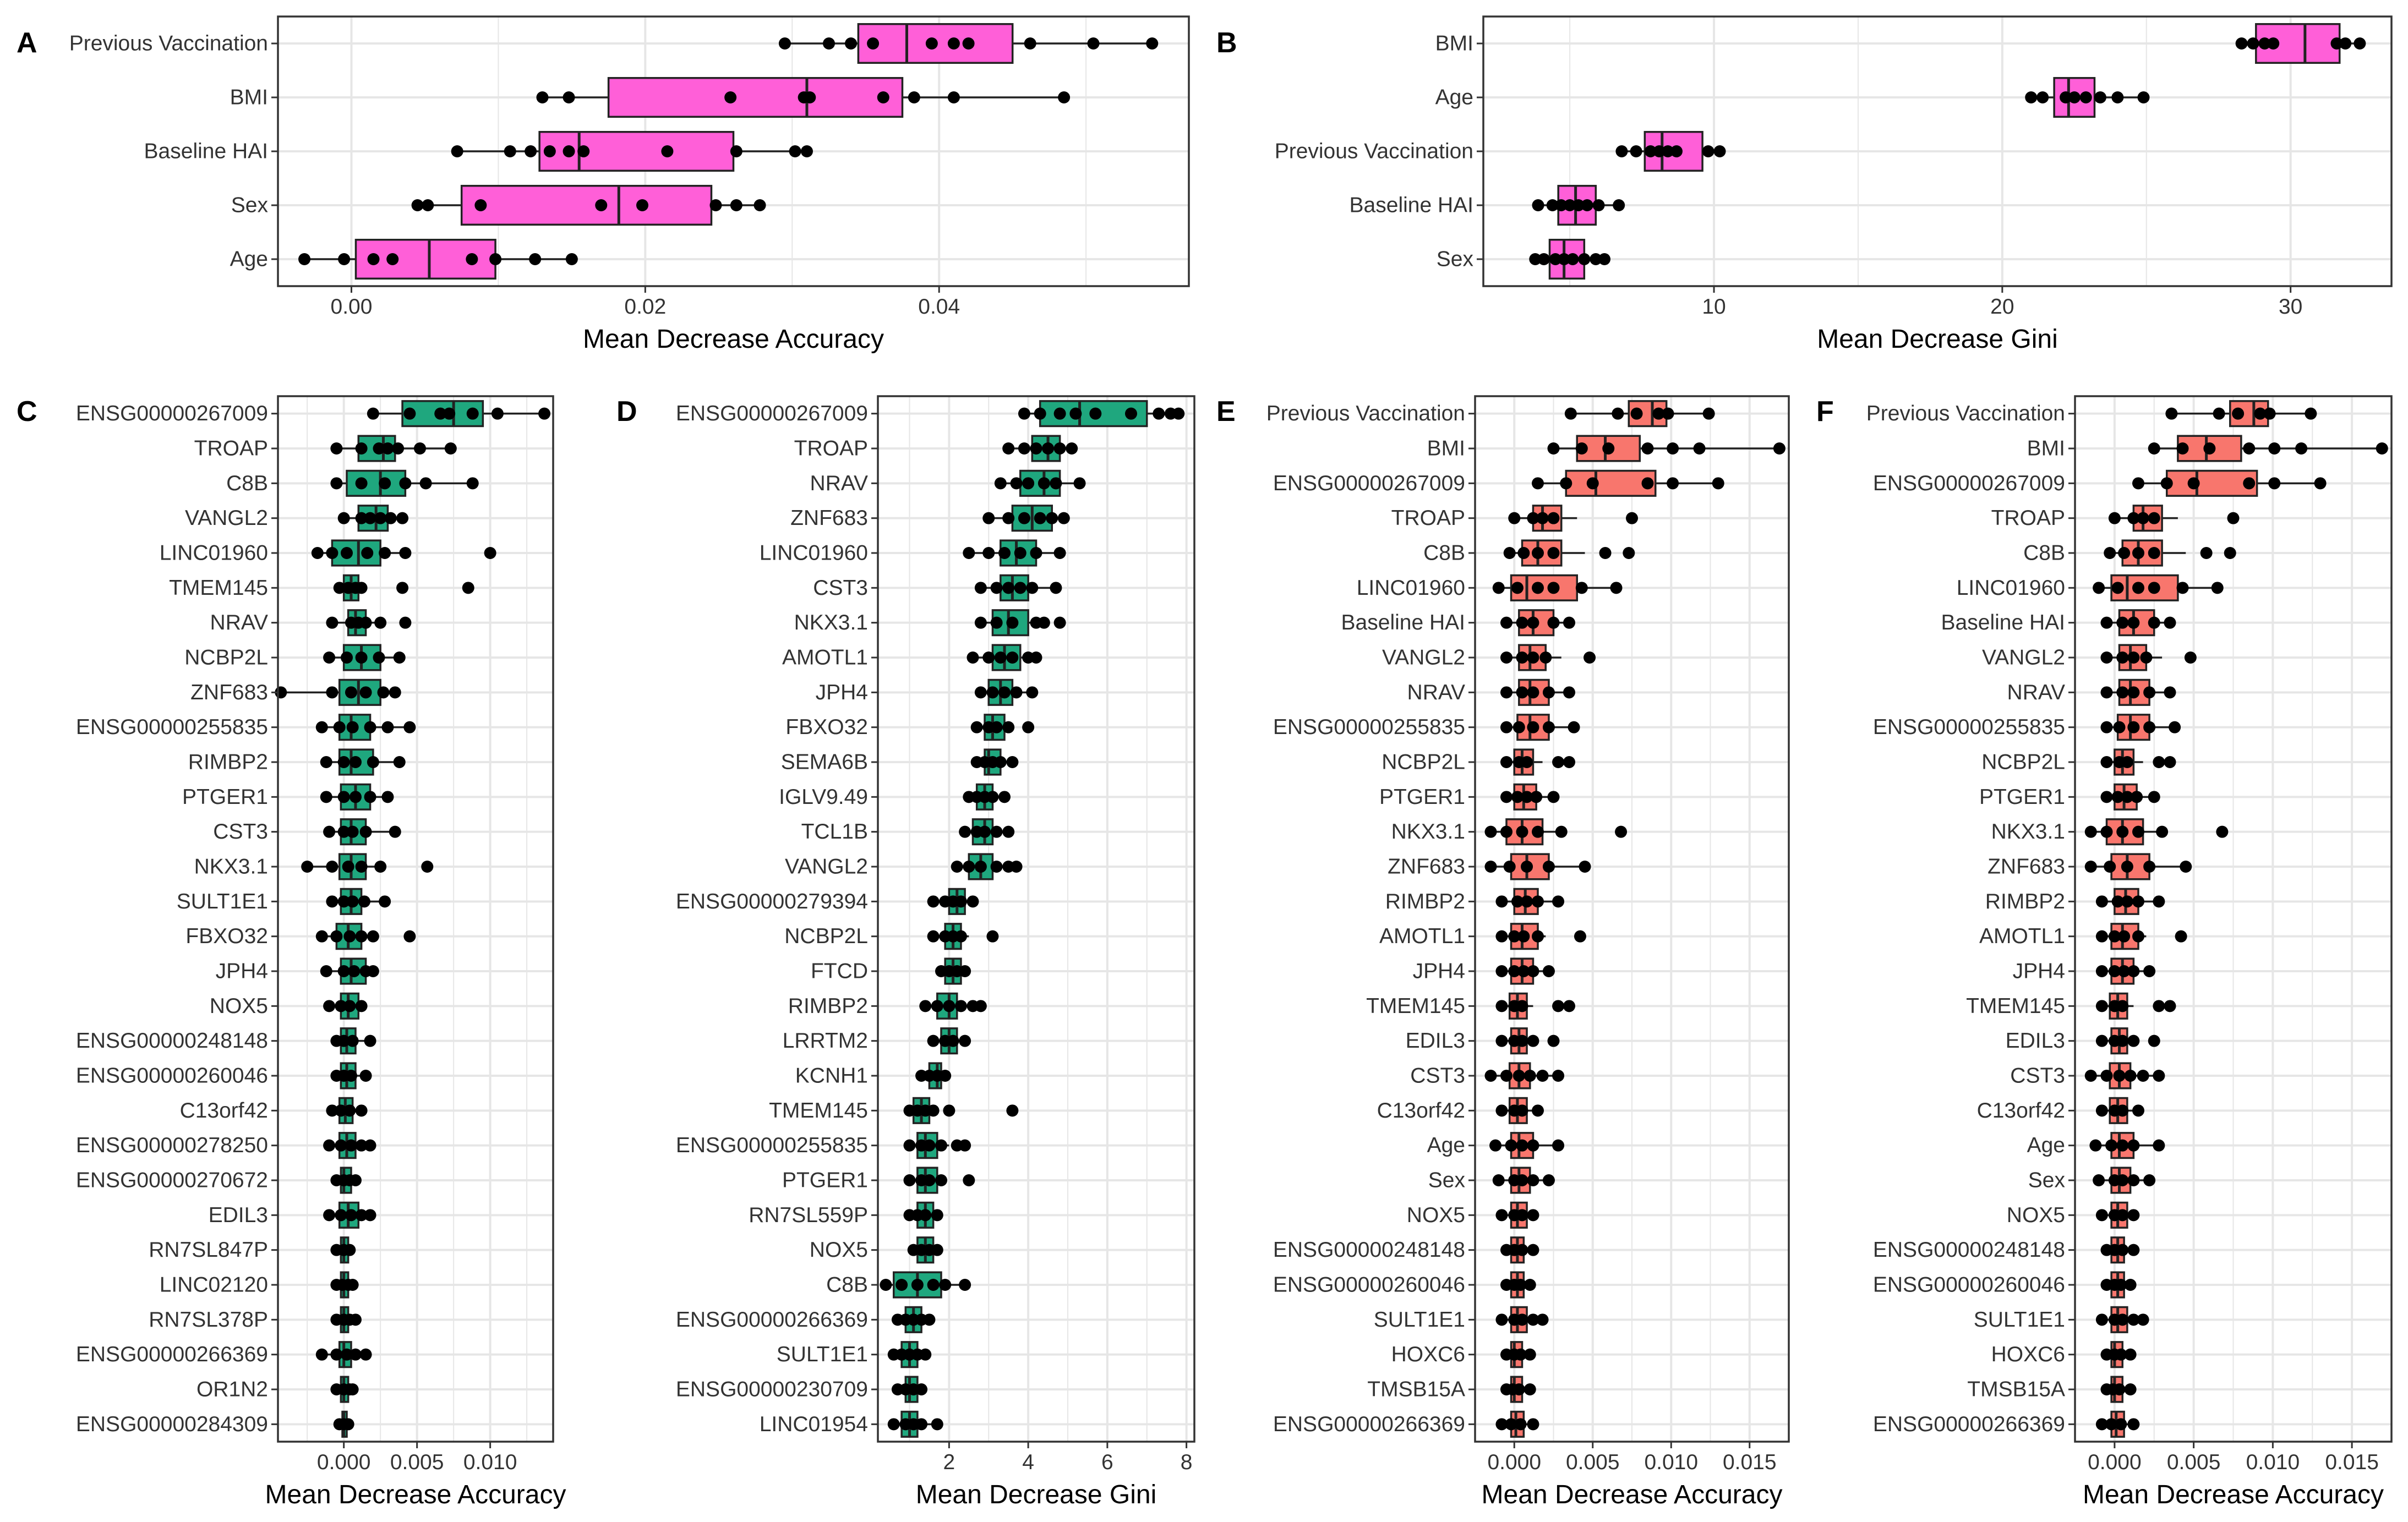 This screenshot has width=2408, height=1522. What do you see at coordinates (825, 1041) in the screenshot?
I see `y-tick-label: LRRTM2` at bounding box center [825, 1041].